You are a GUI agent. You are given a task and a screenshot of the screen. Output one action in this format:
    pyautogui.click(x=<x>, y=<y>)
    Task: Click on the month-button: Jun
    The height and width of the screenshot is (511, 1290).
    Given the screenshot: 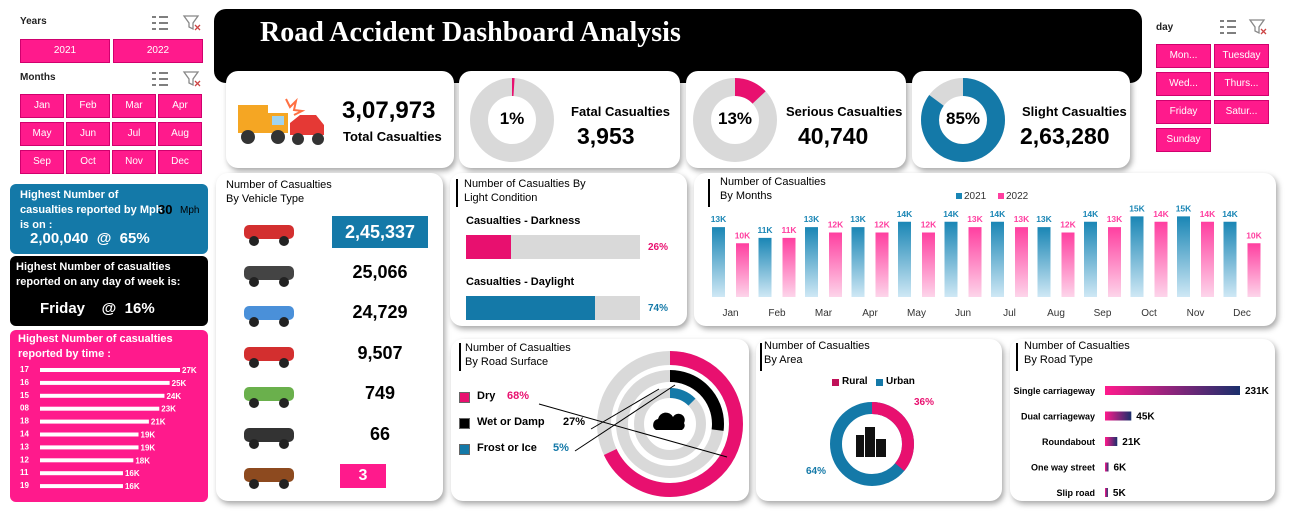 What is the action you would take?
    pyautogui.click(x=88, y=134)
    